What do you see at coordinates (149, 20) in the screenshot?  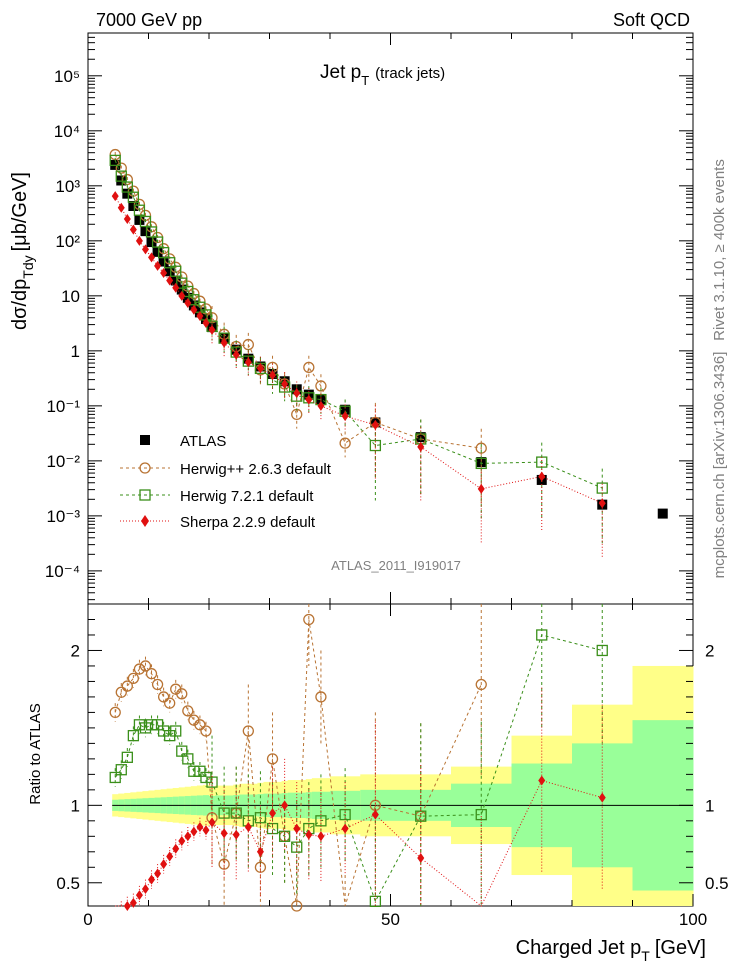 I see `header-left: 7000 GeV pp` at bounding box center [149, 20].